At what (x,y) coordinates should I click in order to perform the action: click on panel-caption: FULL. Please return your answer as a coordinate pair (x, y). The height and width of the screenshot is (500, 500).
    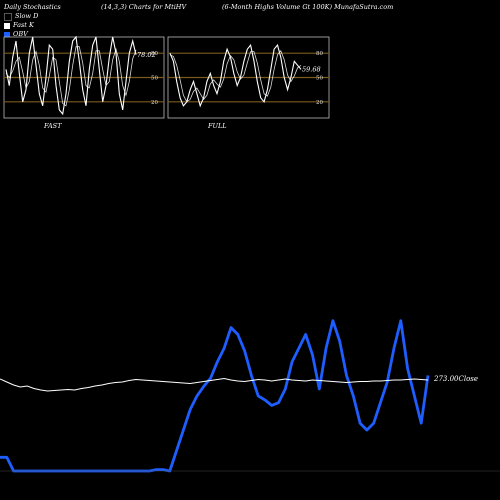
    Looking at the image, I should click on (217, 126).